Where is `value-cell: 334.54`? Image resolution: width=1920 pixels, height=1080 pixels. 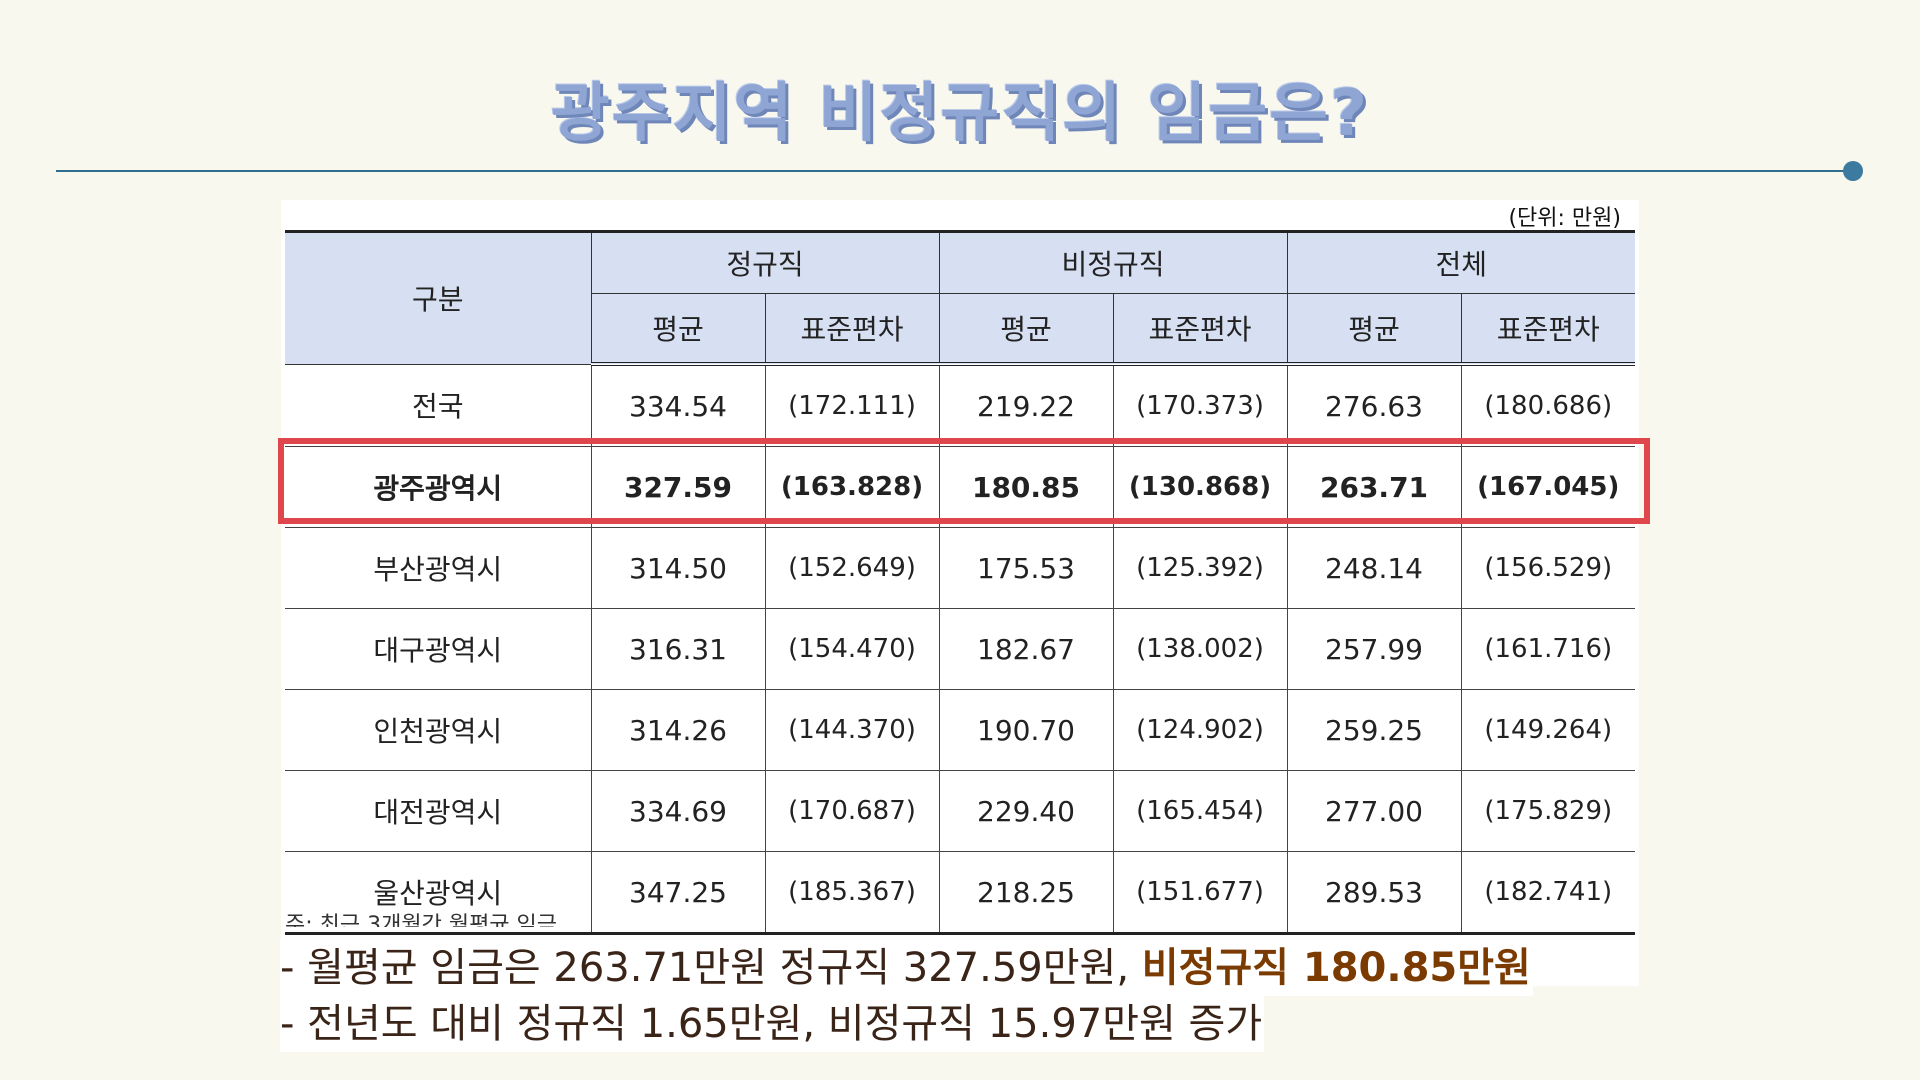
value-cell: 334.54 is located at coordinates (678, 405).